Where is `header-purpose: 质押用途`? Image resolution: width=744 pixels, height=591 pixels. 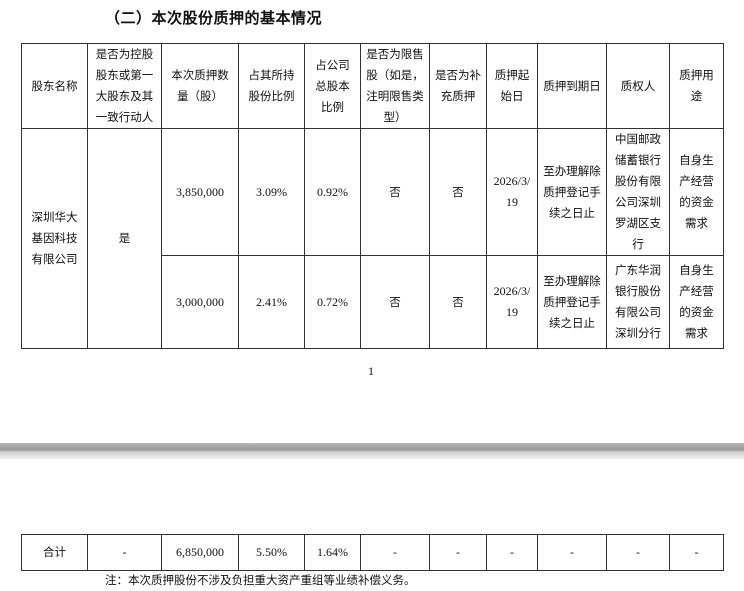 header-purpose: 质押用途 is located at coordinates (696, 86).